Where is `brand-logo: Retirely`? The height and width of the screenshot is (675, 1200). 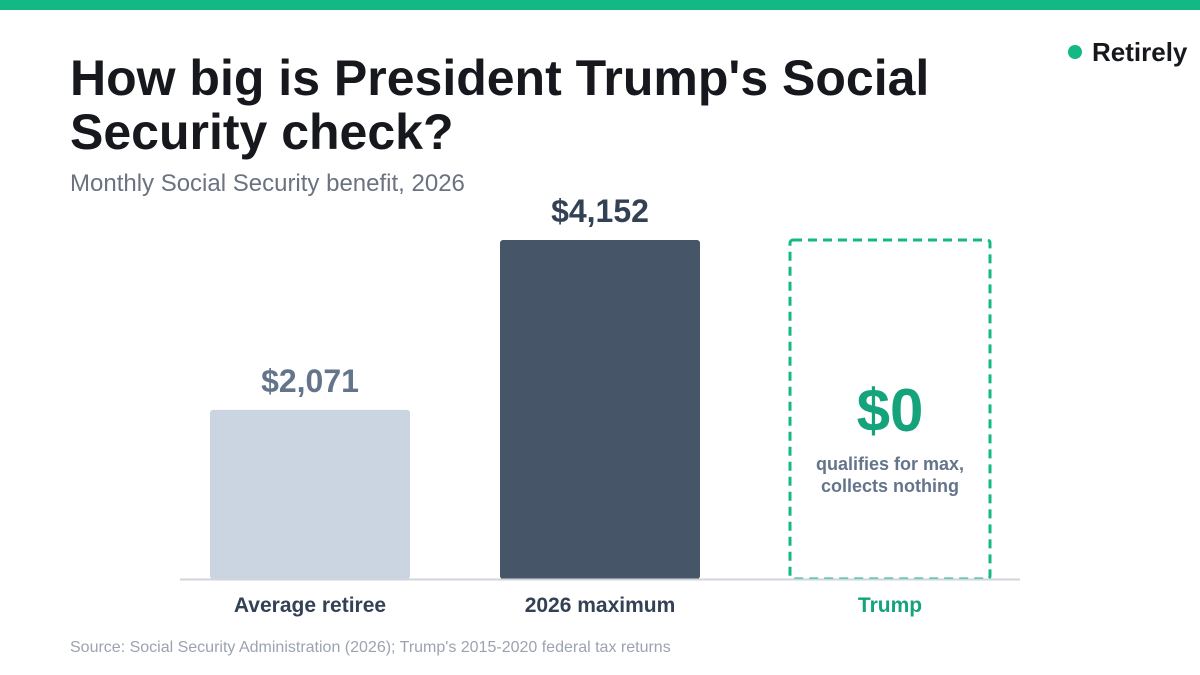 brand-logo: Retirely is located at coordinates (1127, 52).